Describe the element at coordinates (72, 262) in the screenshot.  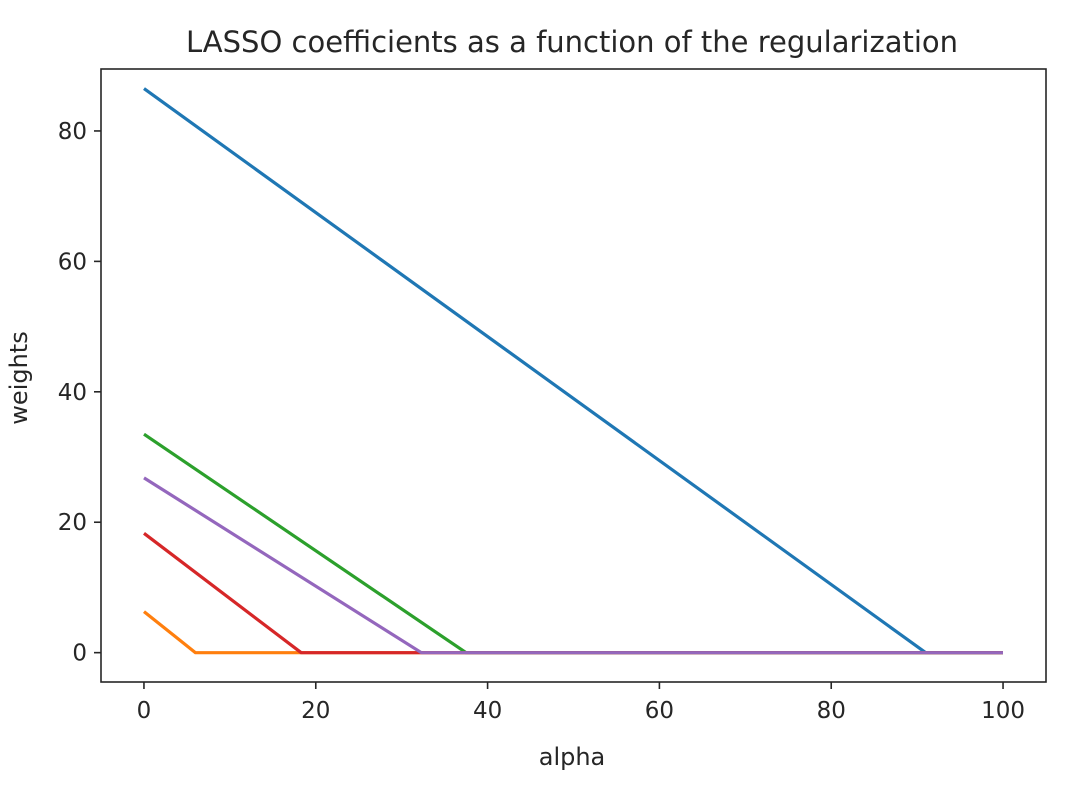
I see `y-tick-label: 60` at that location.